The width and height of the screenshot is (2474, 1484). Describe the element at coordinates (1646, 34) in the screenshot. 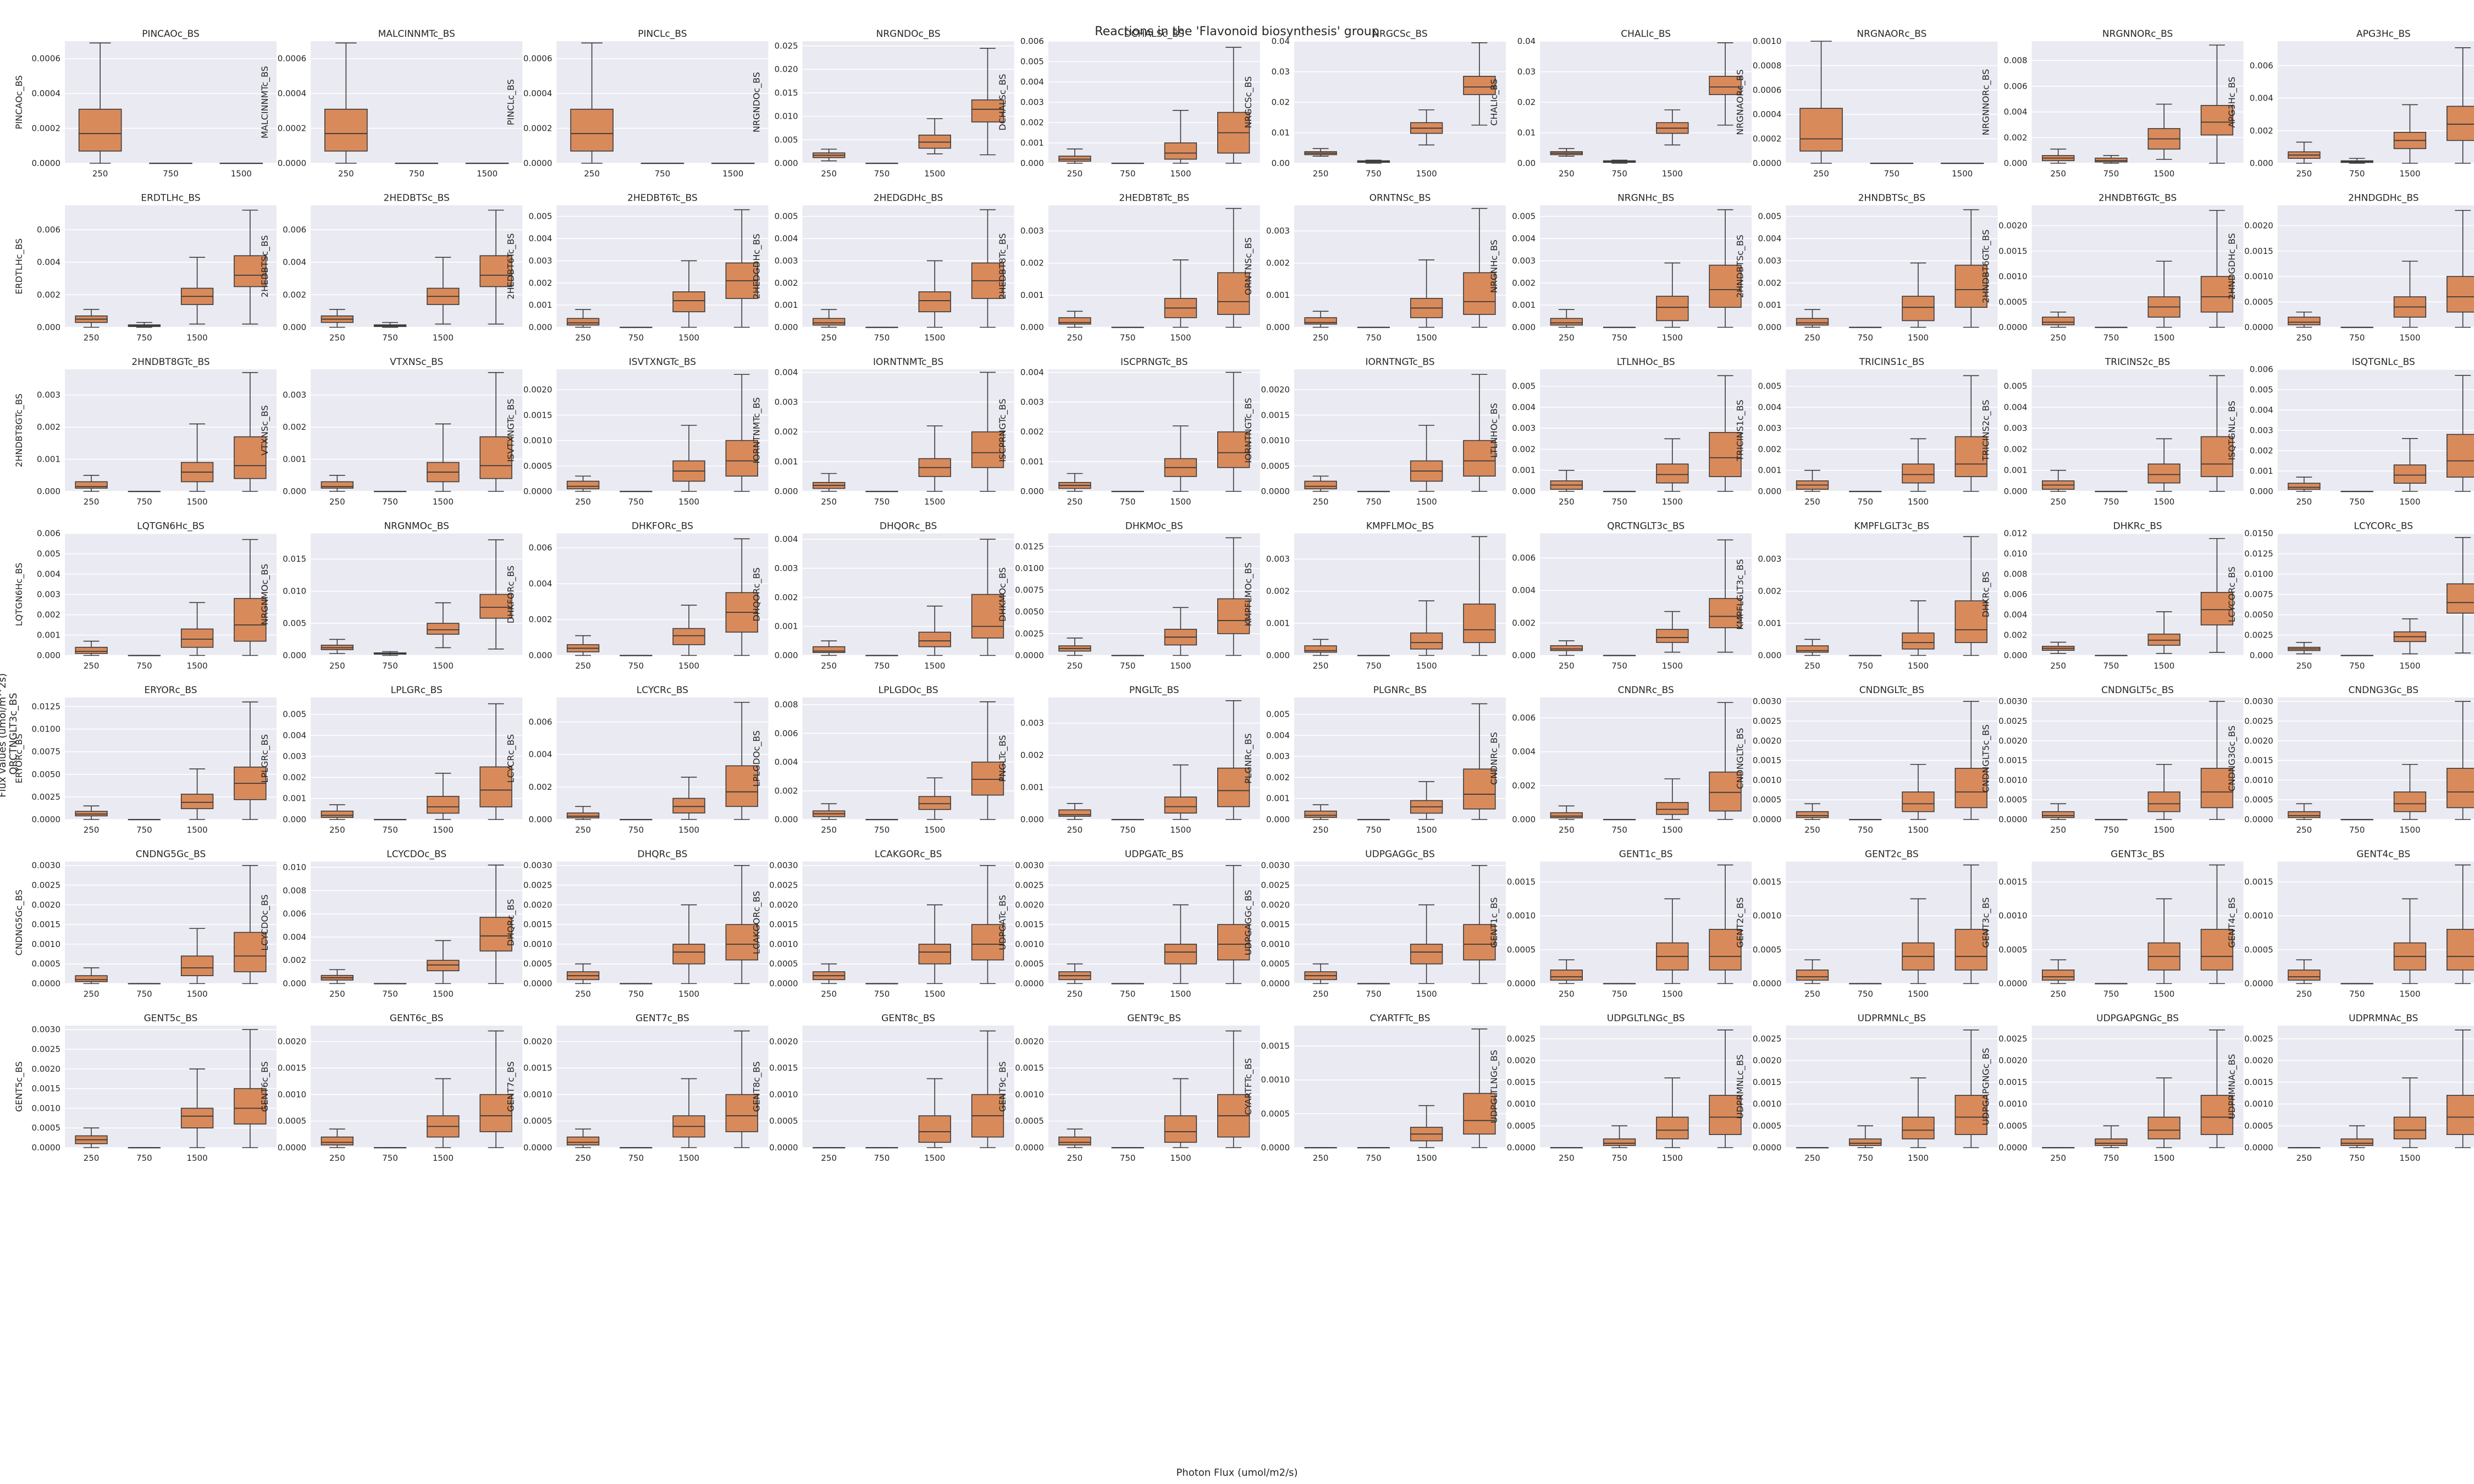

I see `subplot-title: CHALIc_BS` at that location.